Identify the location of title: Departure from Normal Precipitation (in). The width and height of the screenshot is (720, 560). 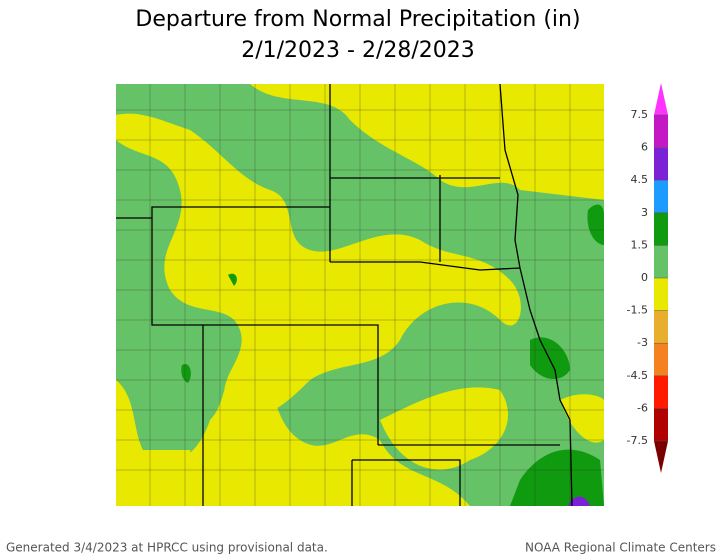
(357, 19).